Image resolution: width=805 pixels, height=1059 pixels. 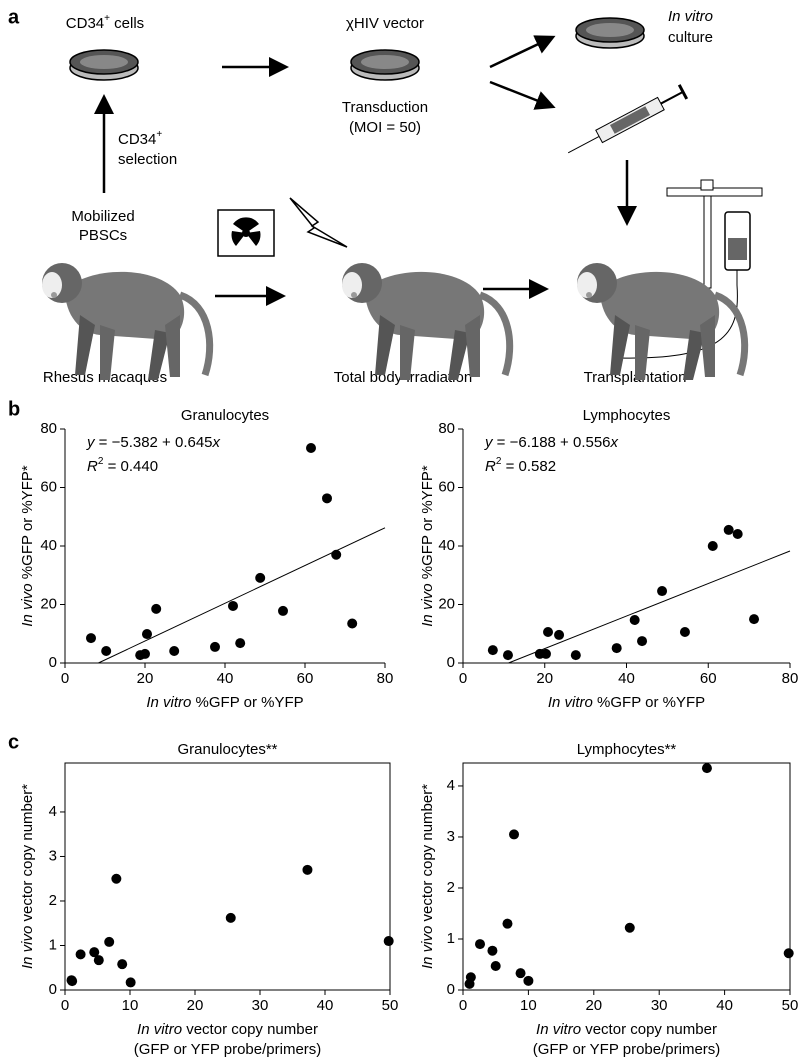 I want to click on panel-label: a, so click(x=14, y=17).